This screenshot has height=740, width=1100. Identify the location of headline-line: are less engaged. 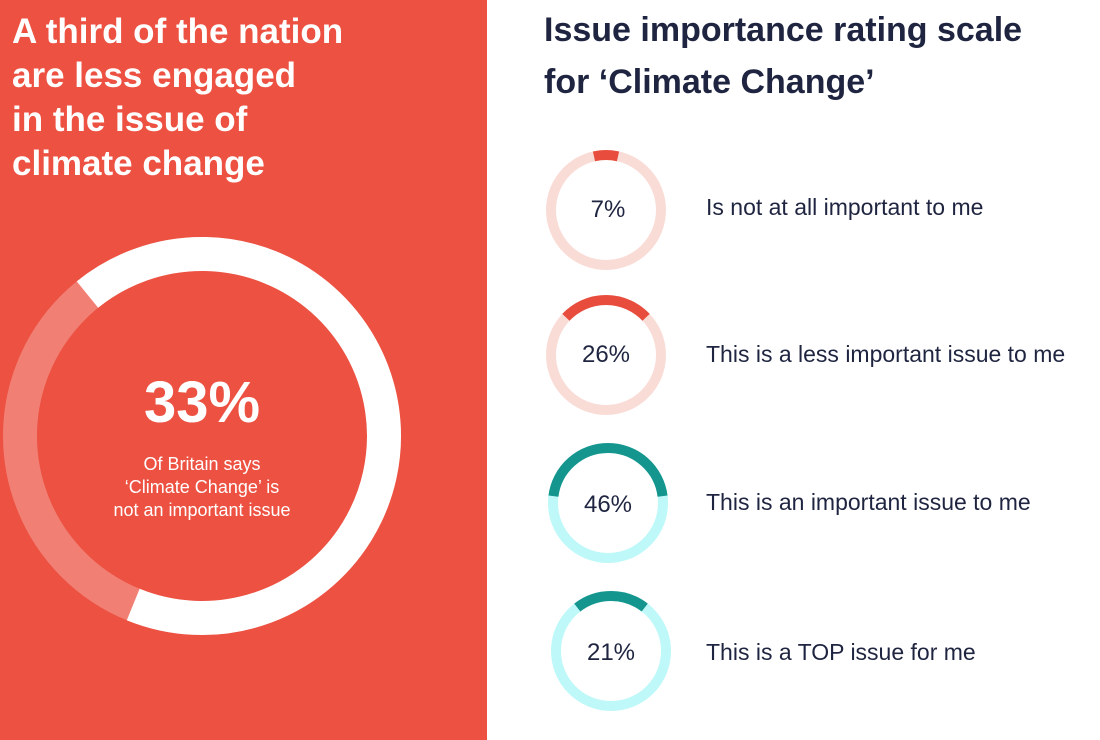
(154, 75).